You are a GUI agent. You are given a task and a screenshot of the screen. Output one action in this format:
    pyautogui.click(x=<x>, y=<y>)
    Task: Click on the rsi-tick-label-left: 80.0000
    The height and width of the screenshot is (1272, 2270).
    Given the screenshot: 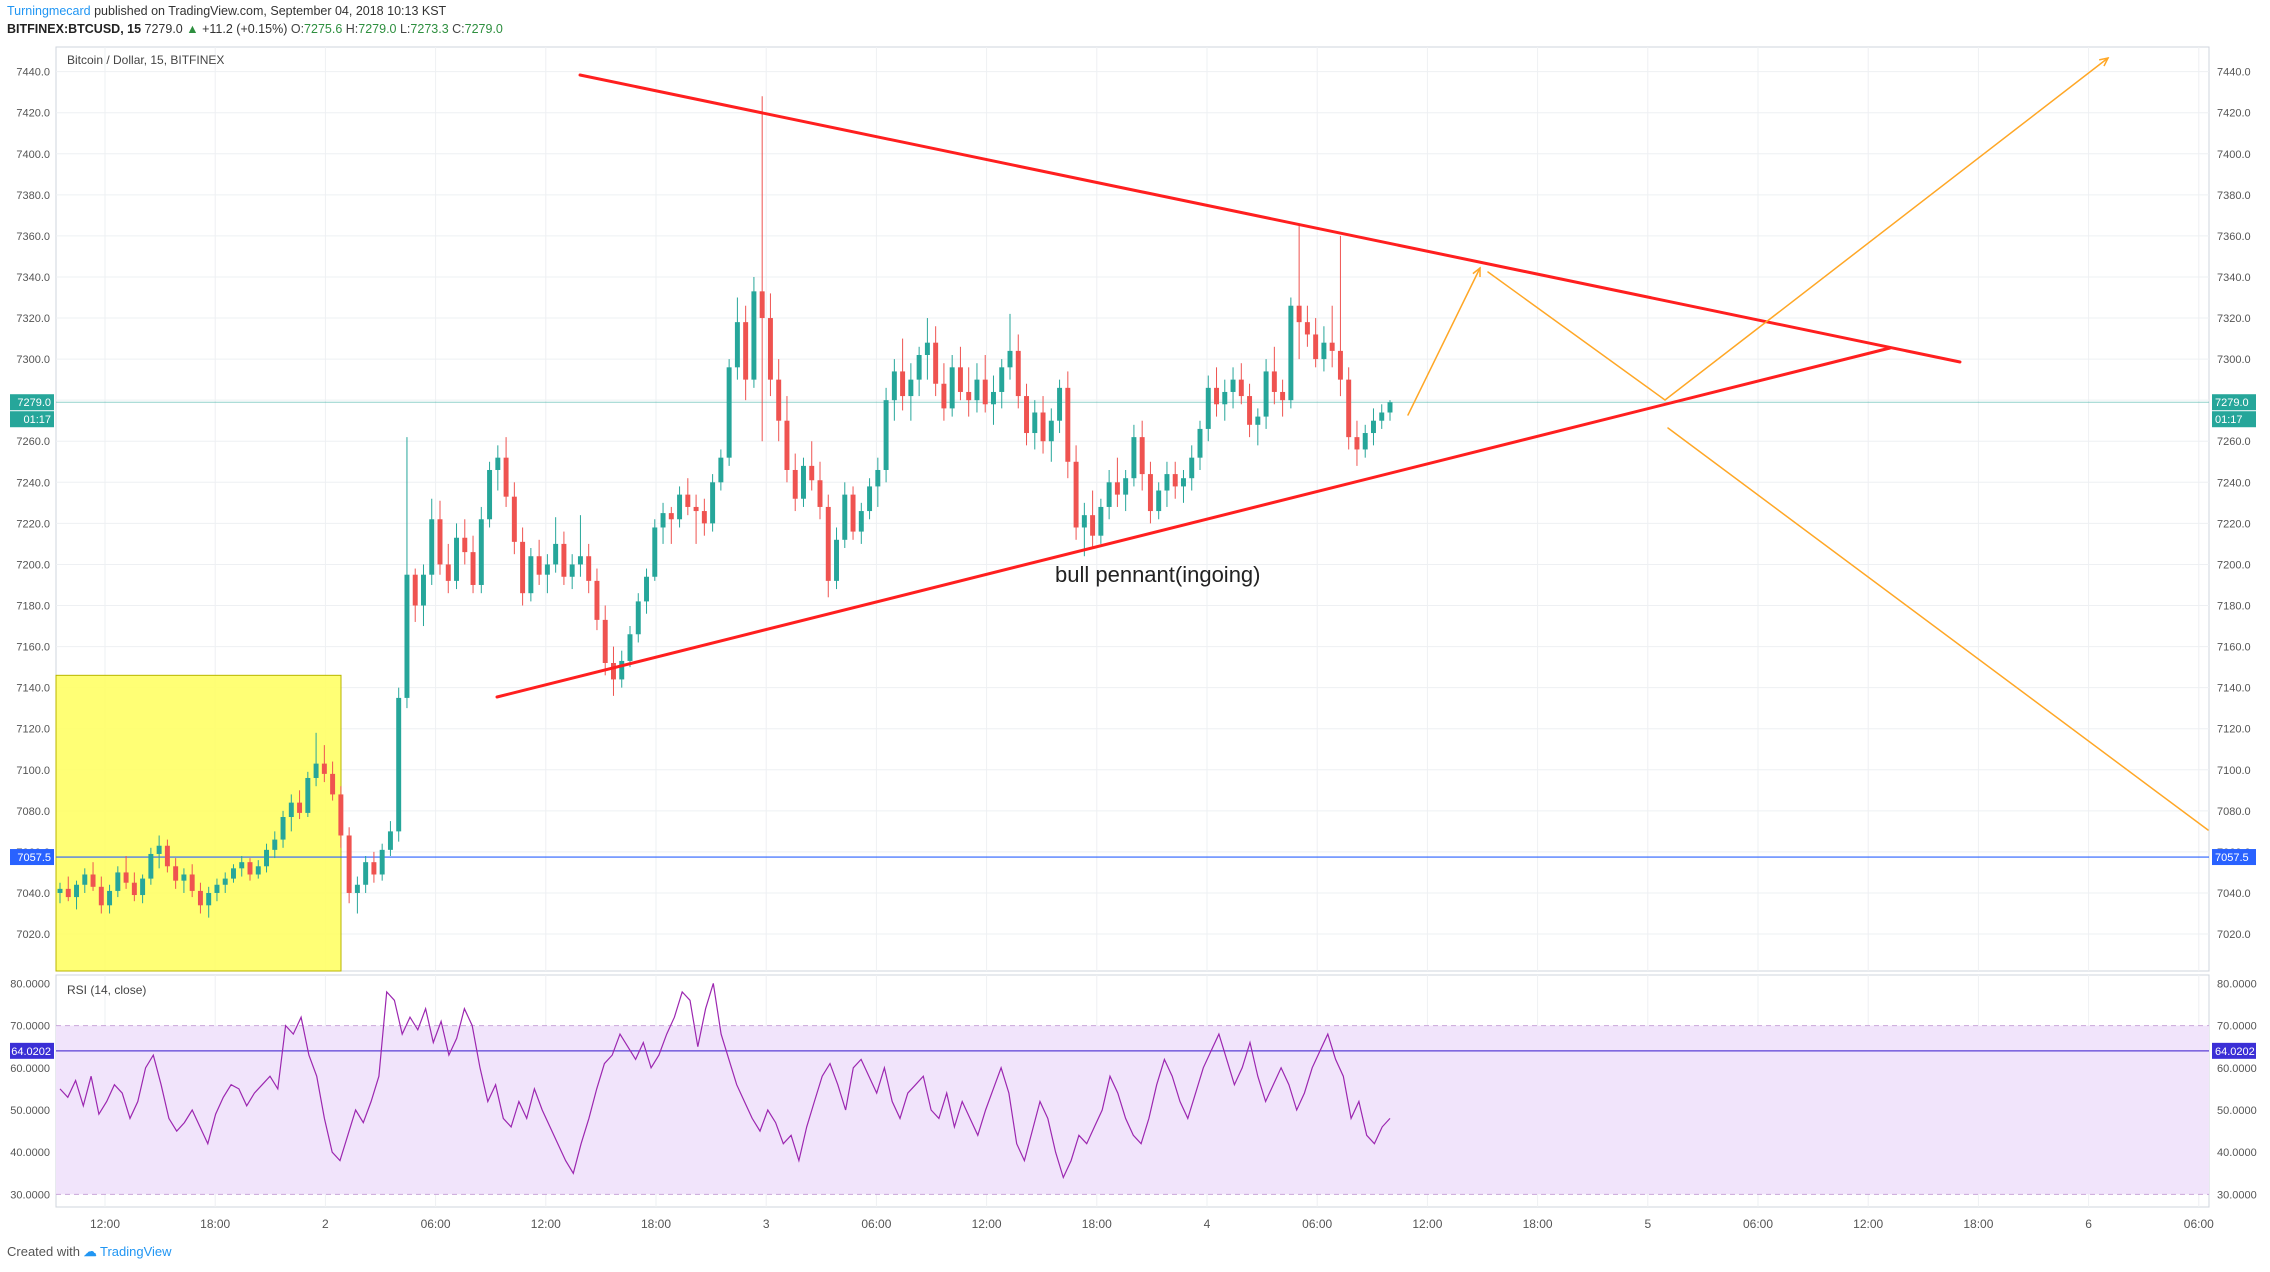 What is the action you would take?
    pyautogui.click(x=30, y=984)
    